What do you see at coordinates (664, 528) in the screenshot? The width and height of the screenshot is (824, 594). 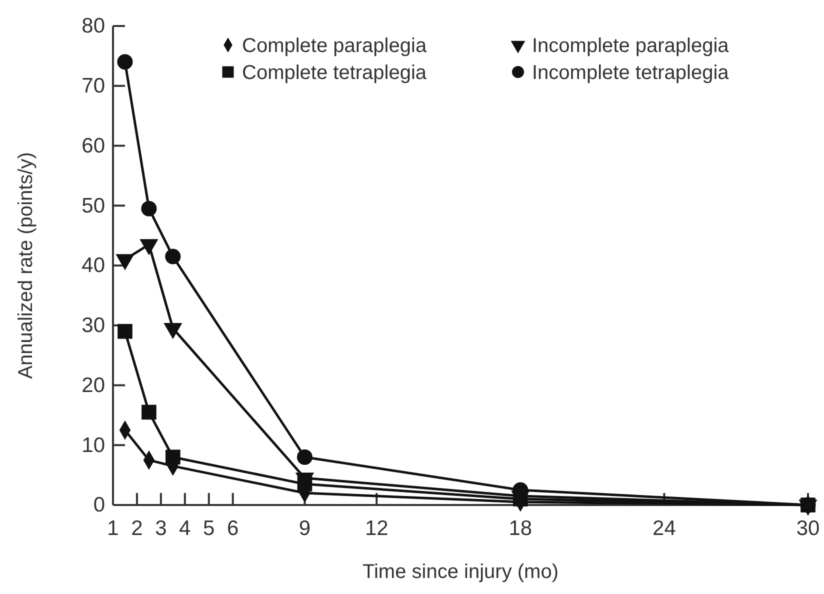 I see `x-tick-label: 24` at bounding box center [664, 528].